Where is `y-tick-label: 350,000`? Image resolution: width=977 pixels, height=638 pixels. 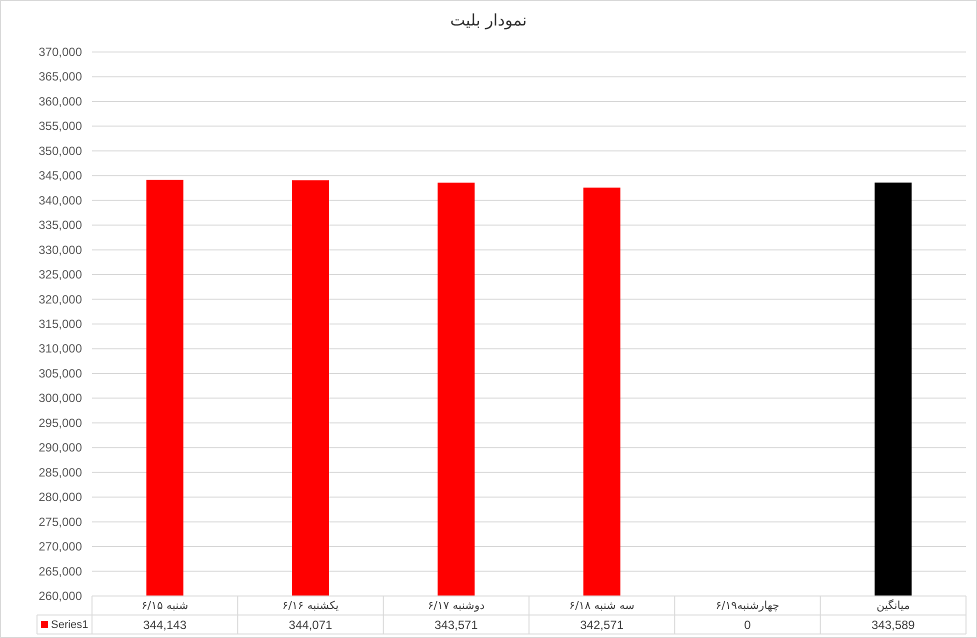
y-tick-label: 350,000 is located at coordinates (60, 151).